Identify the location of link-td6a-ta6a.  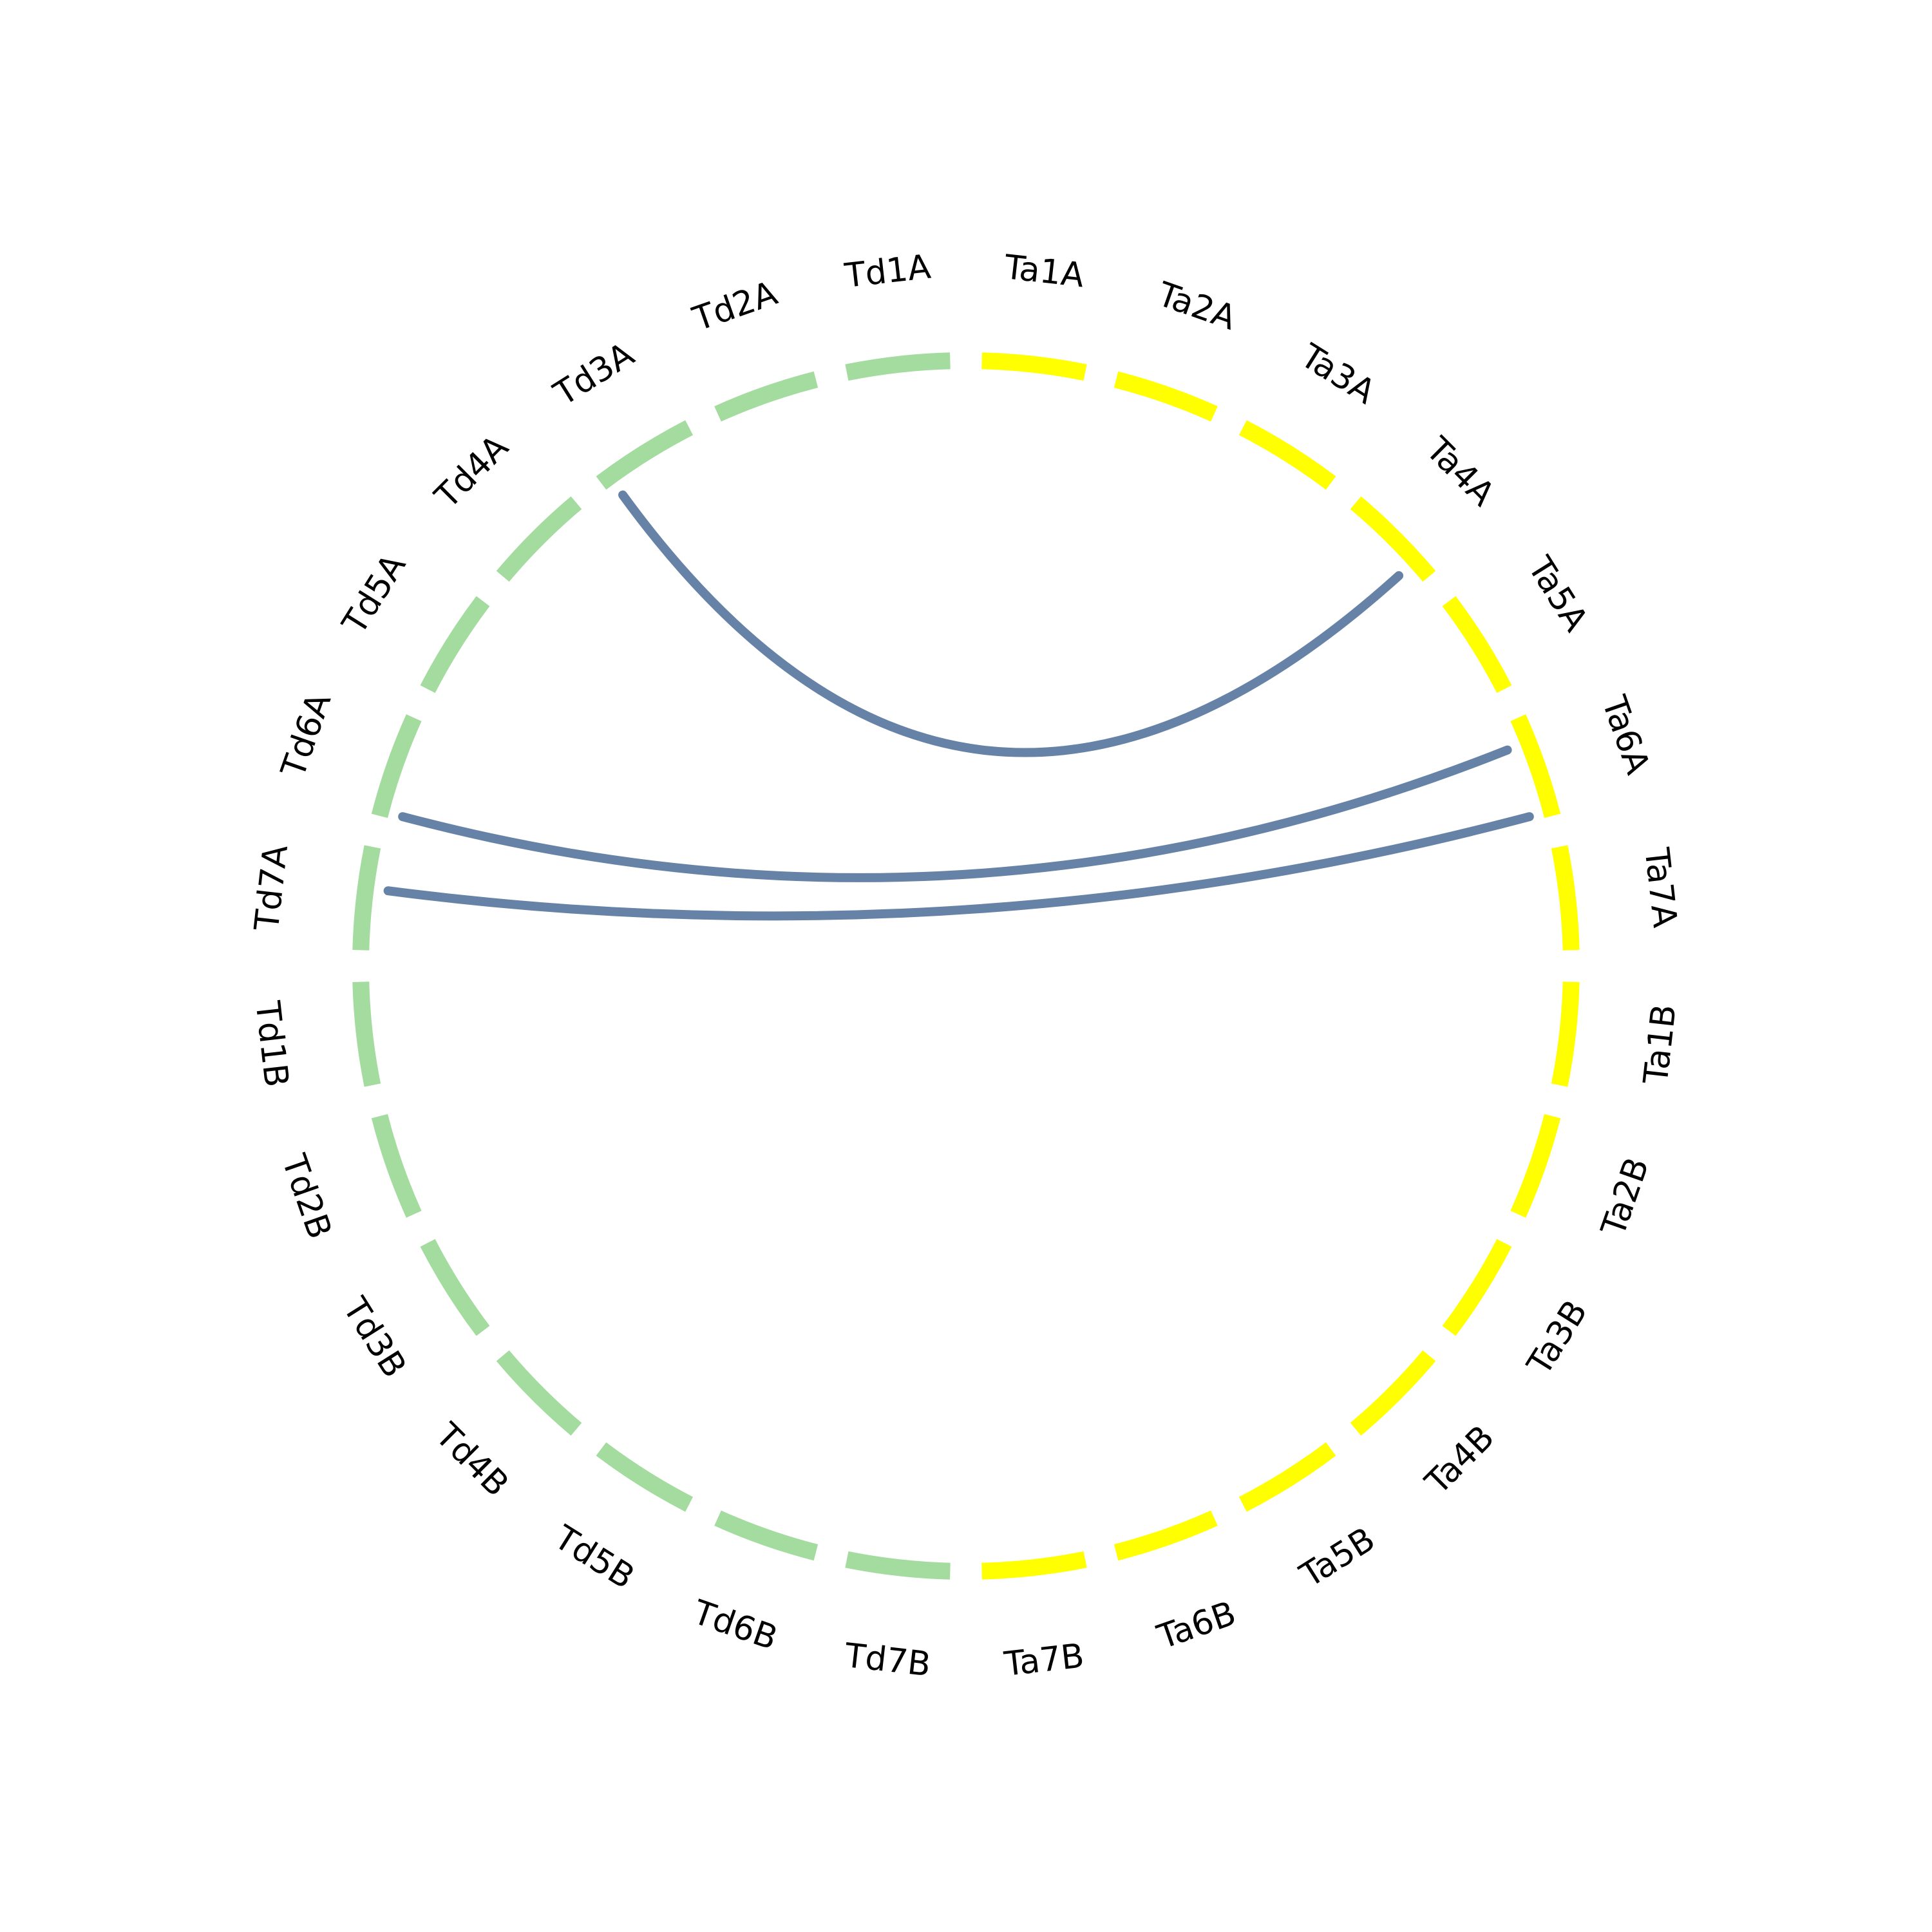
(955, 813).